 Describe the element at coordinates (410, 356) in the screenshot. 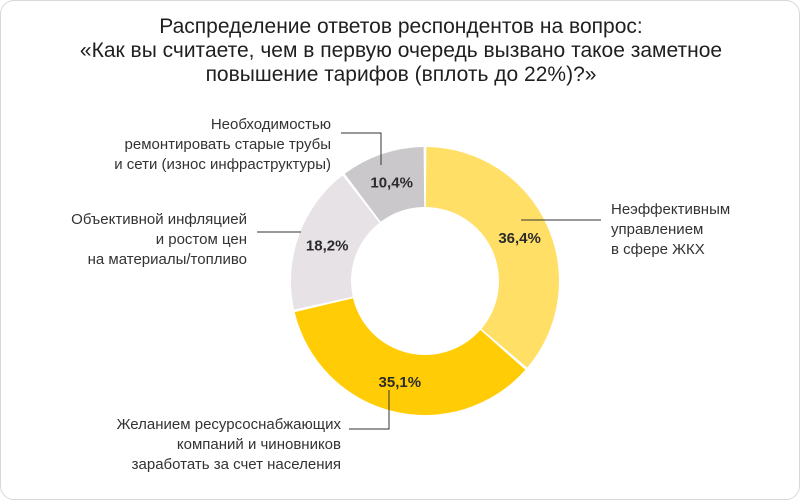

I see `slice-resource-companies` at that location.